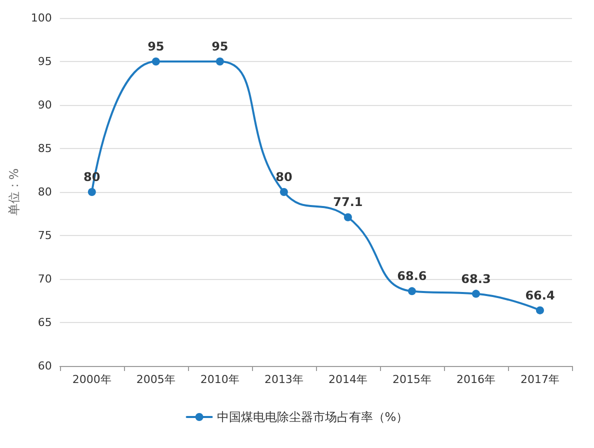  I want to click on data-label: 66.4, so click(540, 295).